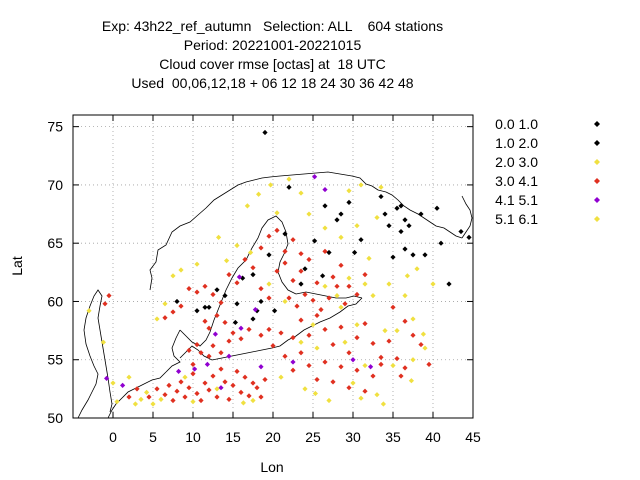 This screenshot has width=640, height=480. I want to click on x-tick-label: 45, so click(473, 437).